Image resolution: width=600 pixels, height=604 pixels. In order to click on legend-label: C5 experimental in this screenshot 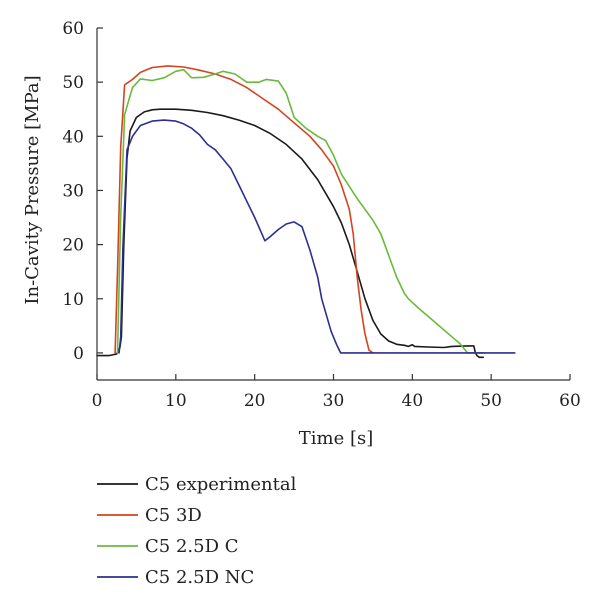, I will do `click(221, 484)`.